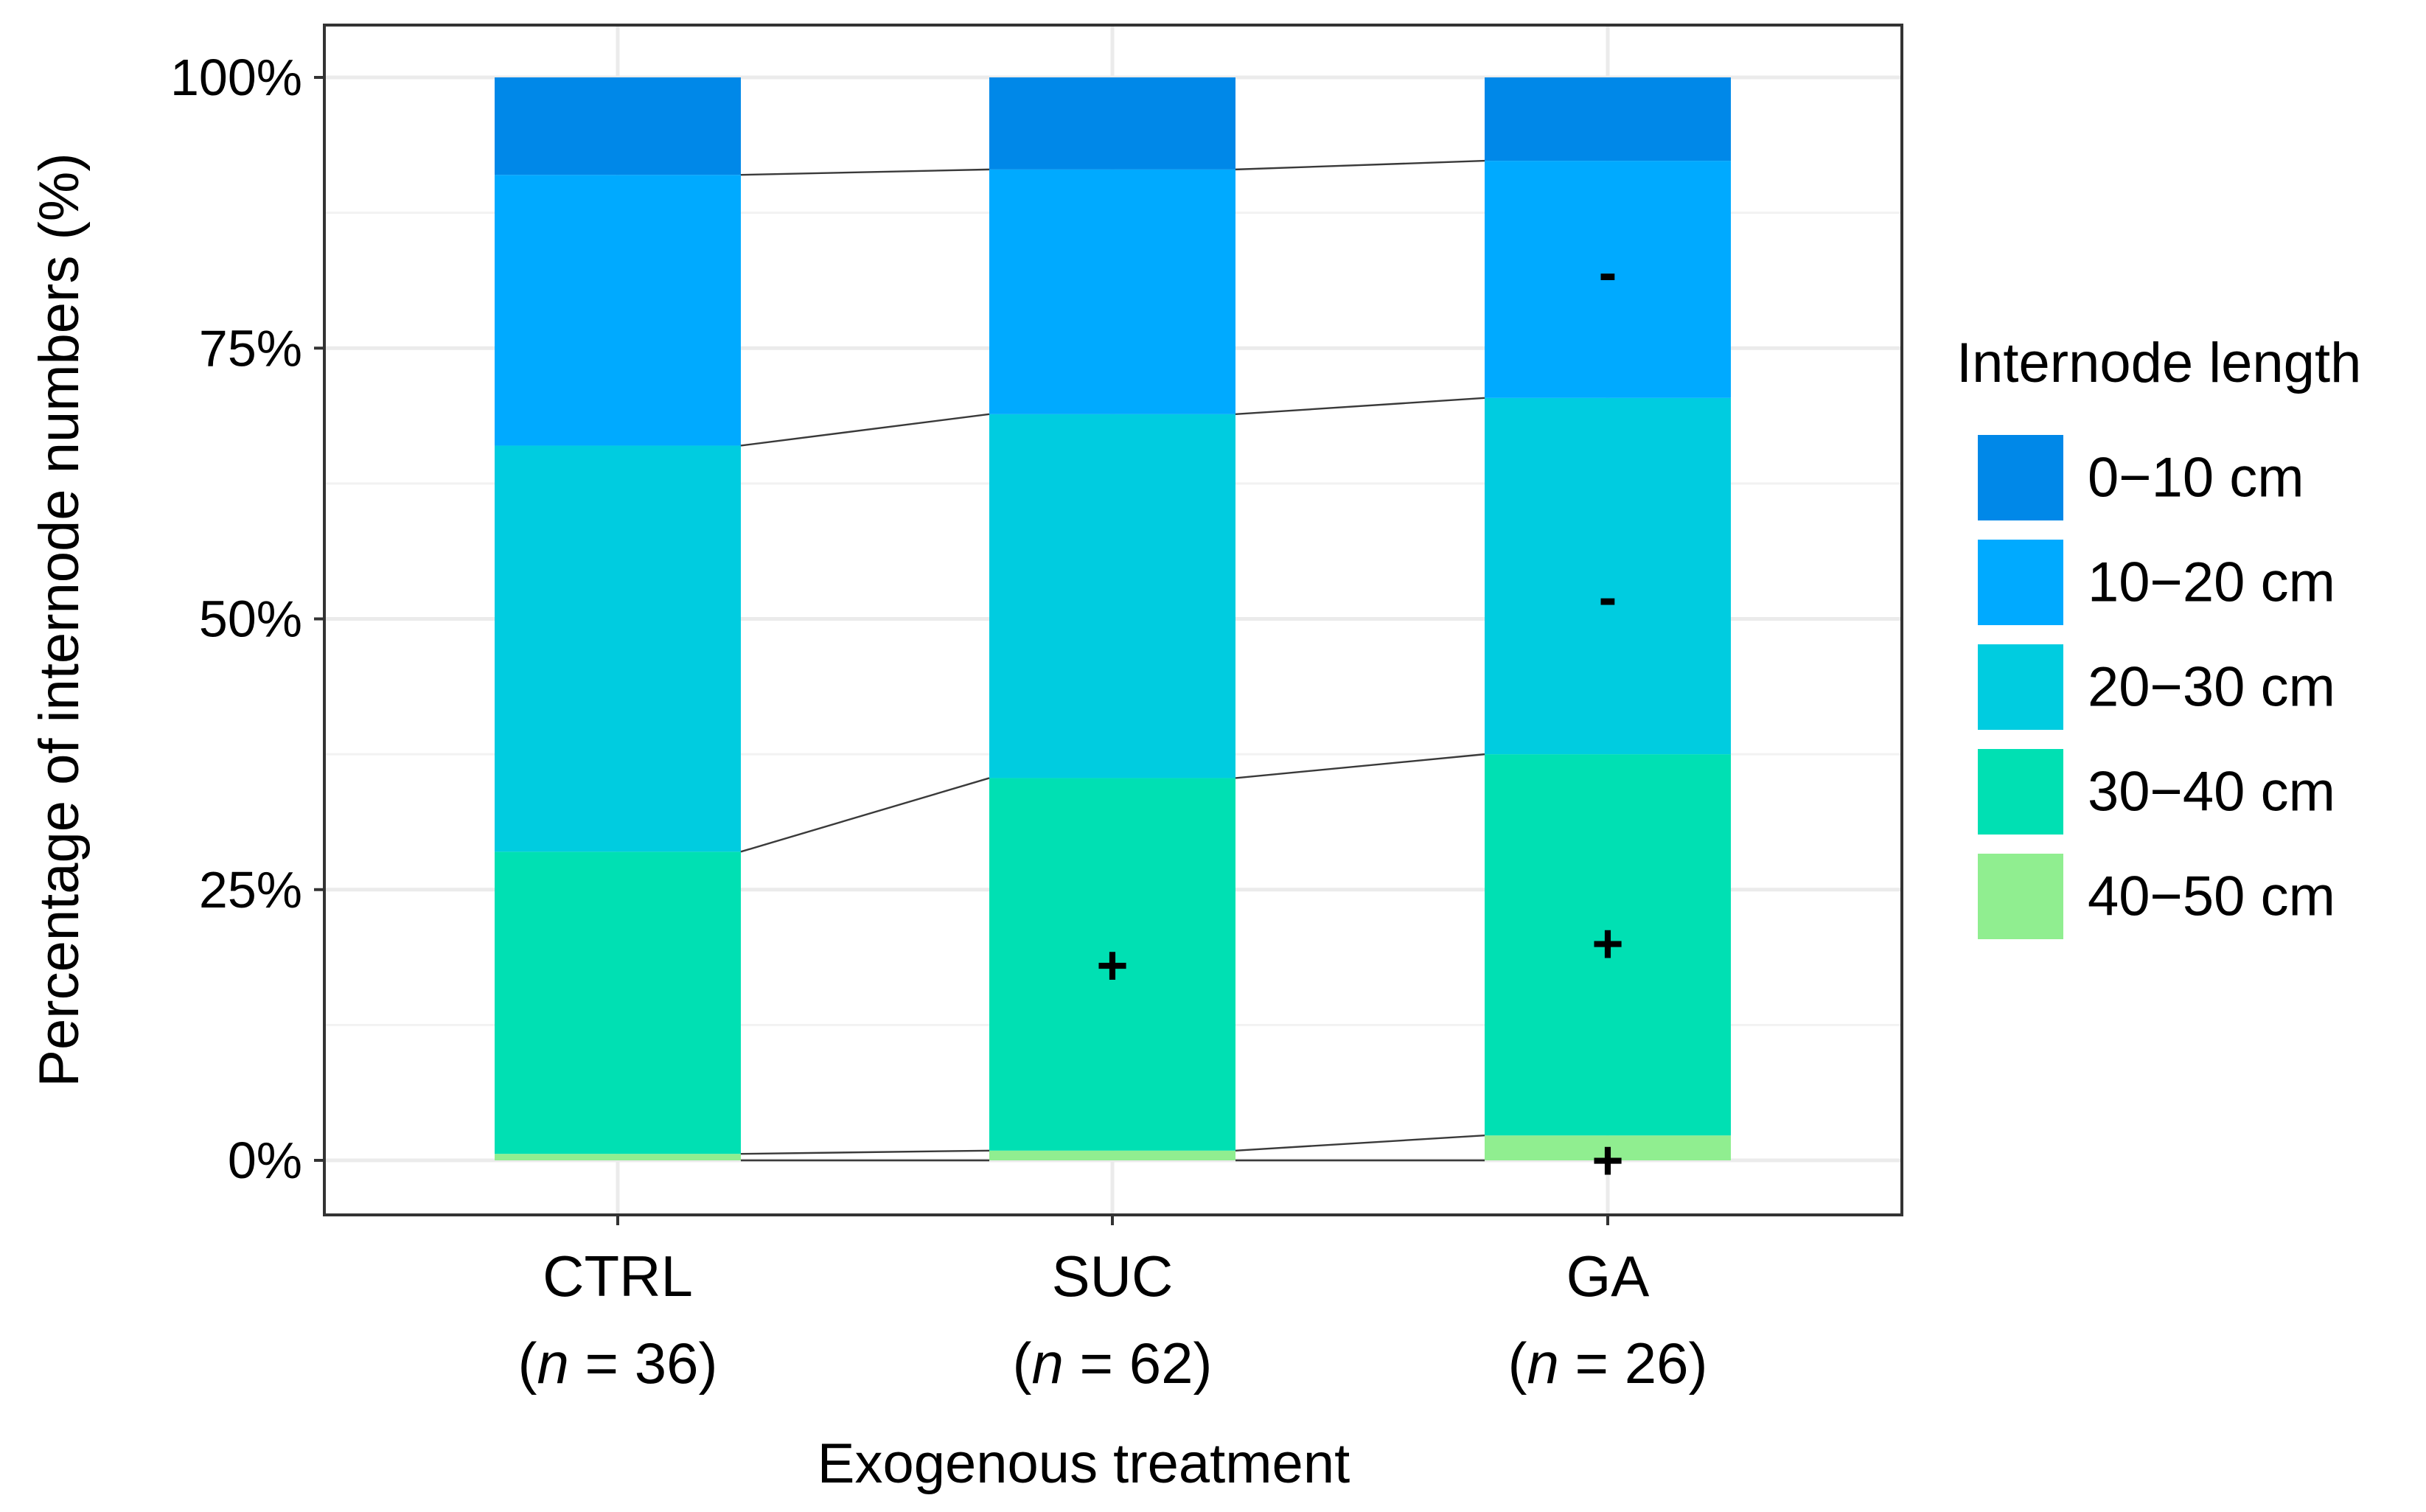 This screenshot has width=2426, height=1512. I want to click on significance-mark-ga-40-50-cm: +, so click(1607, 1160).